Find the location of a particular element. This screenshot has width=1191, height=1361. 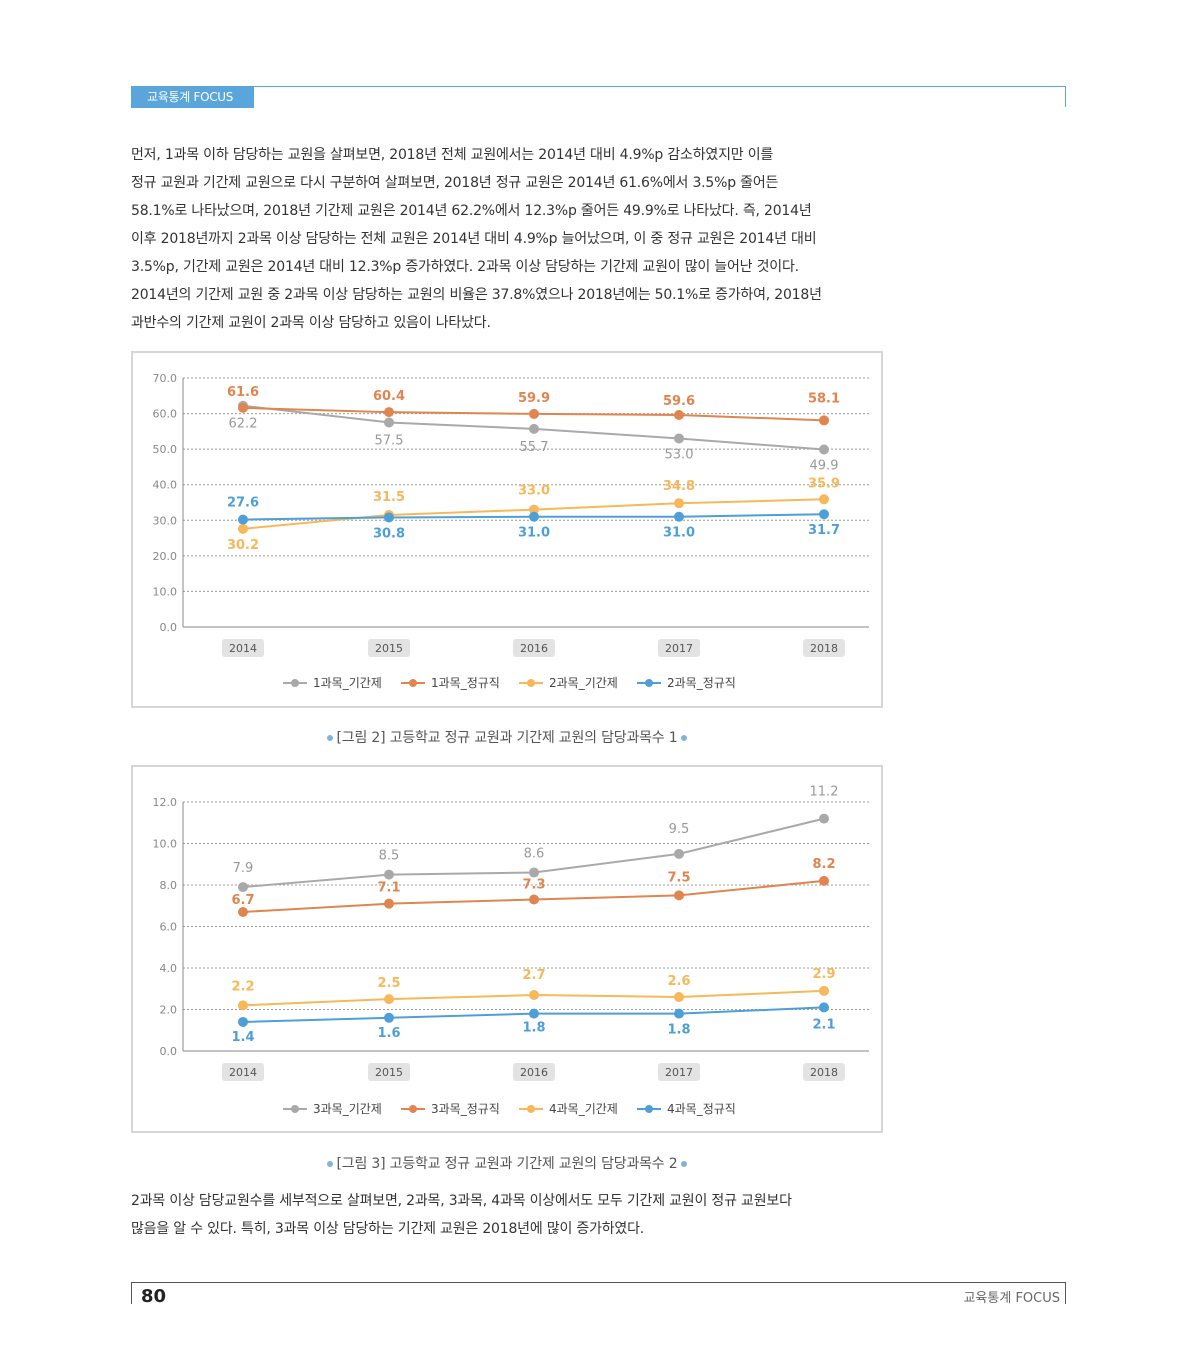

footer-title: 교육통계 FOCUS is located at coordinates (1011, 1298).